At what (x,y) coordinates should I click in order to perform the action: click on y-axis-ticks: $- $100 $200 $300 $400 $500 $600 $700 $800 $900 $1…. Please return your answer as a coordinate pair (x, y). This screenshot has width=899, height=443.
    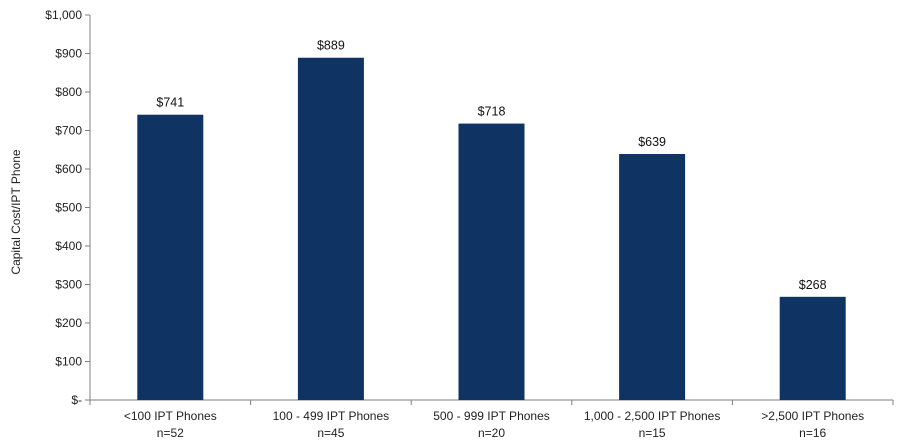
    Looking at the image, I should click on (67, 207).